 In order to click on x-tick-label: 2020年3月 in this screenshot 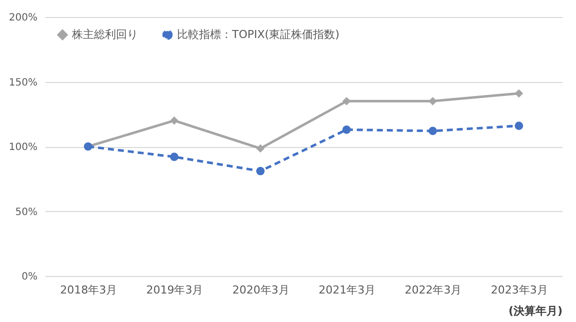, I will do `click(261, 290)`.